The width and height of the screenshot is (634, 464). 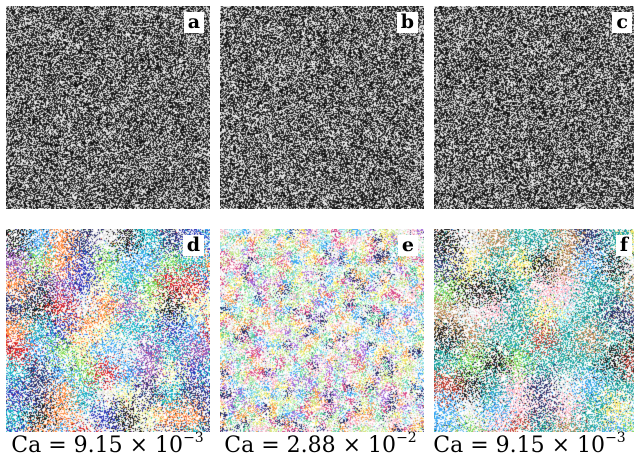 I want to click on panel-label: d, so click(x=193, y=245).